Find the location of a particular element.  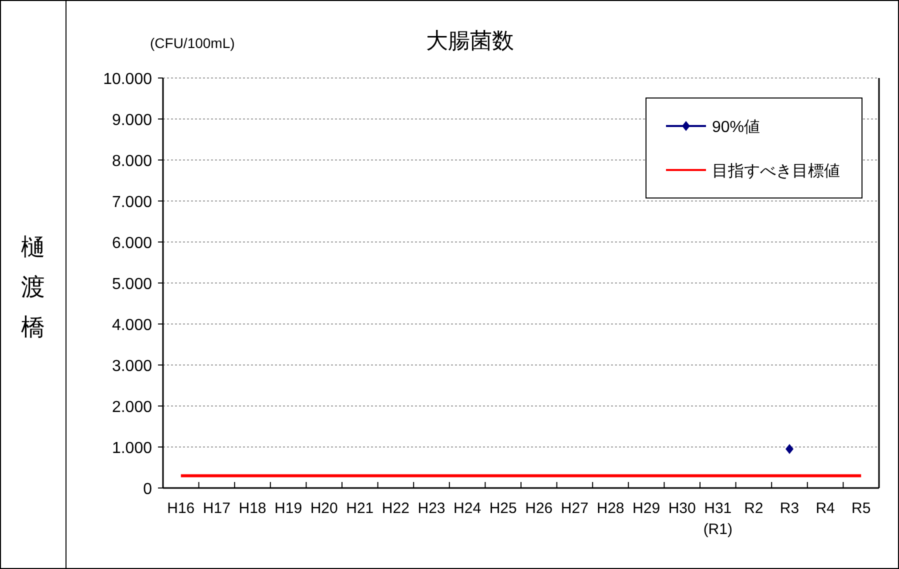

x-tick-label: H18 is located at coordinates (252, 508).